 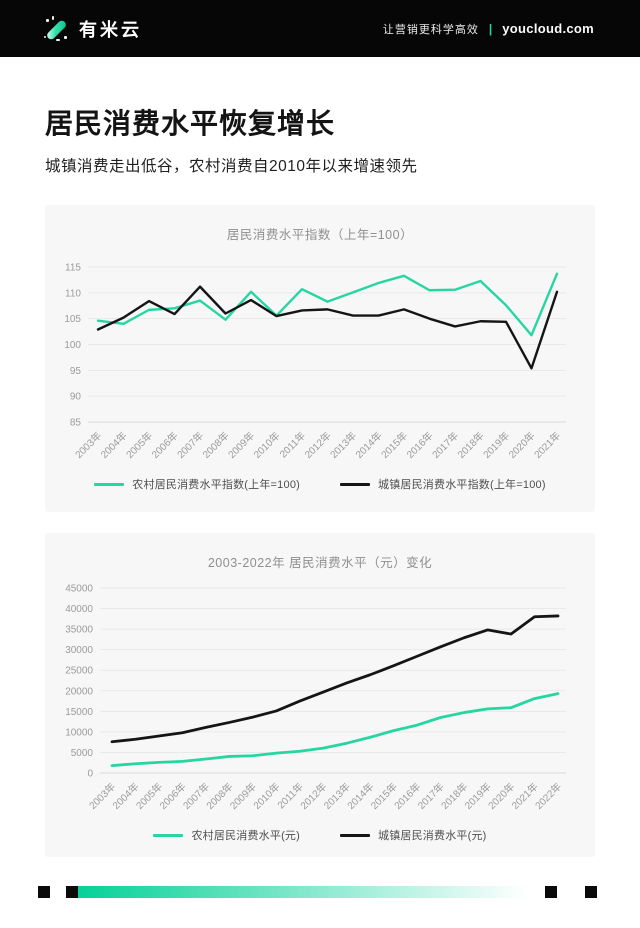 I want to click on rural-level-swatch, so click(x=168, y=835).